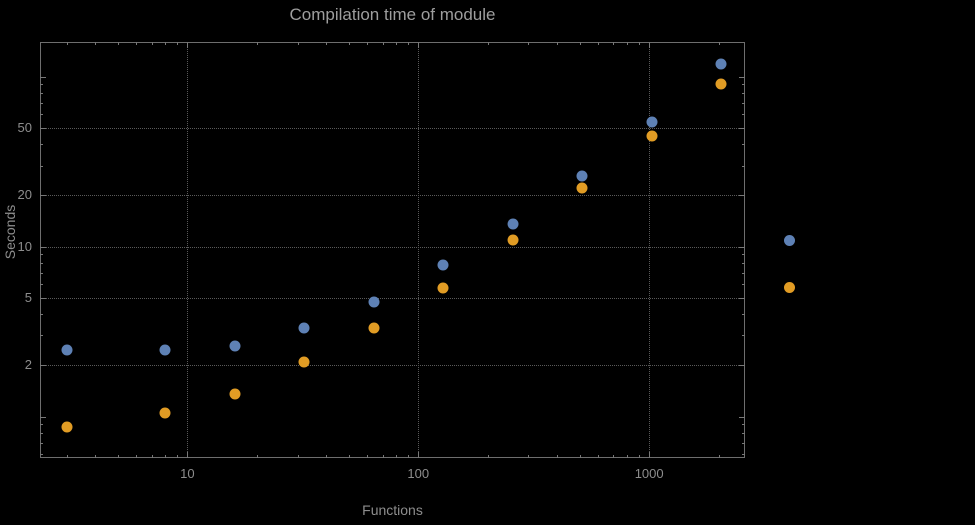  I want to click on x-tick-label: 100, so click(418, 473).